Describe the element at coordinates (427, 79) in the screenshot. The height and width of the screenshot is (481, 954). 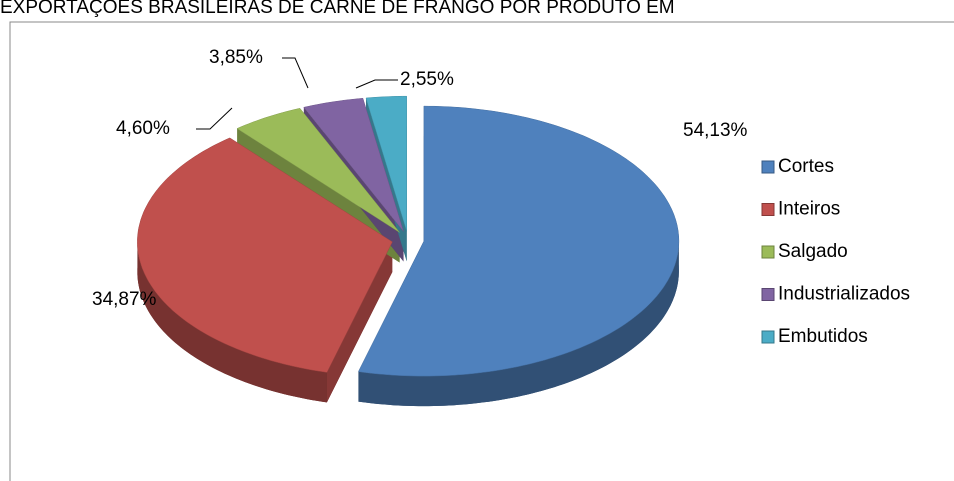
I see `data-label: 2,55%` at that location.